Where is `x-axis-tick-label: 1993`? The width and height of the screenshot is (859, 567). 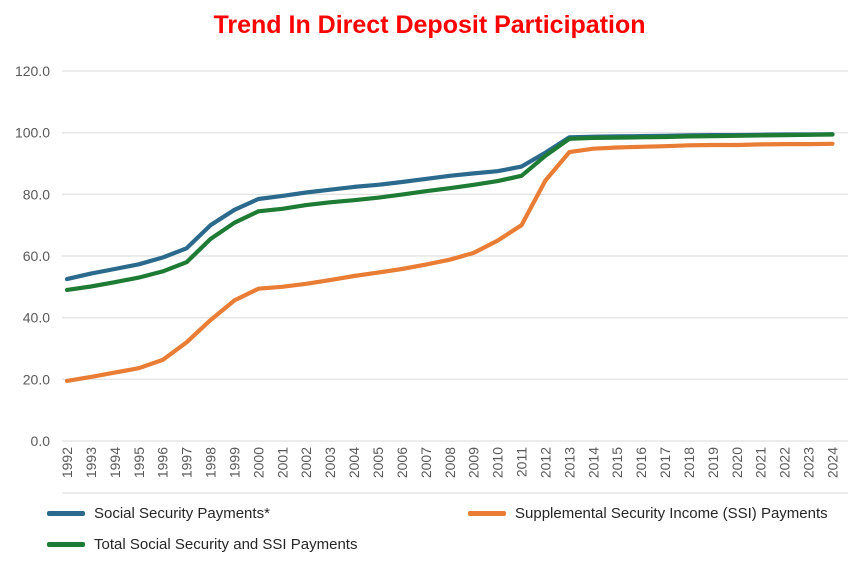
x-axis-tick-label: 1993 is located at coordinates (91, 462).